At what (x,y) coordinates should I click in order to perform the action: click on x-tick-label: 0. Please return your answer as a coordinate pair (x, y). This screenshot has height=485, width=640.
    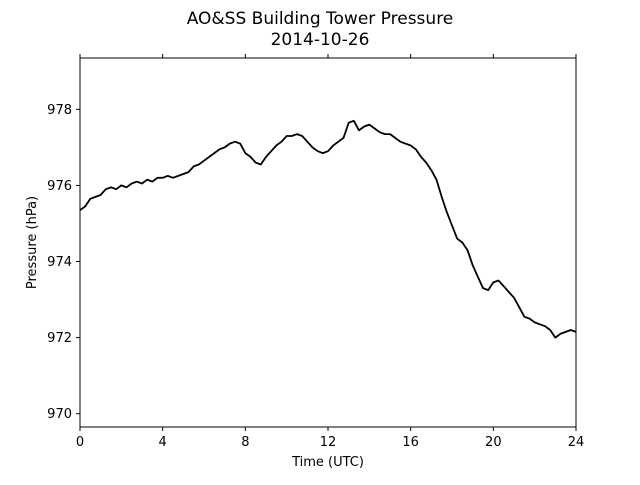
    Looking at the image, I should click on (80, 442).